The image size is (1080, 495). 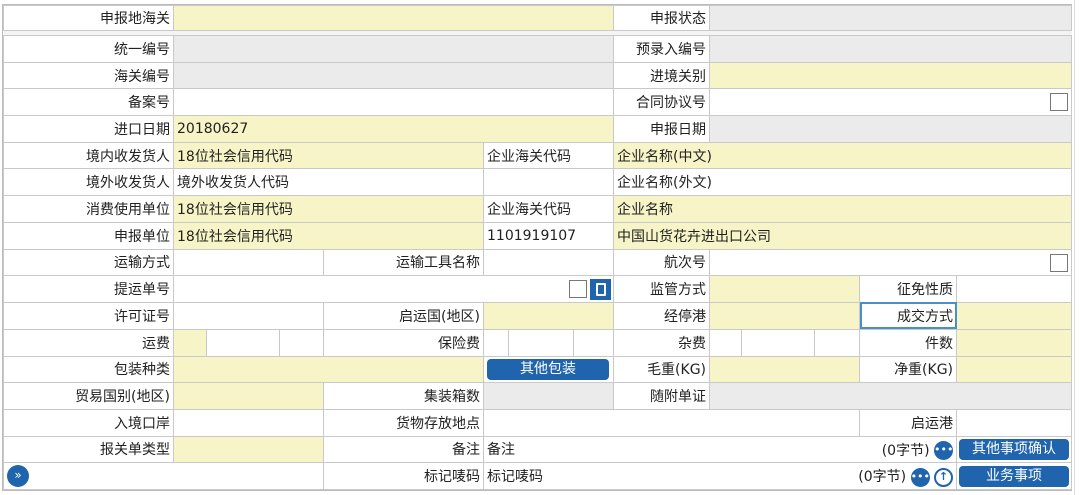 What do you see at coordinates (1014, 369) in the screenshot?
I see `net-weight-input` at bounding box center [1014, 369].